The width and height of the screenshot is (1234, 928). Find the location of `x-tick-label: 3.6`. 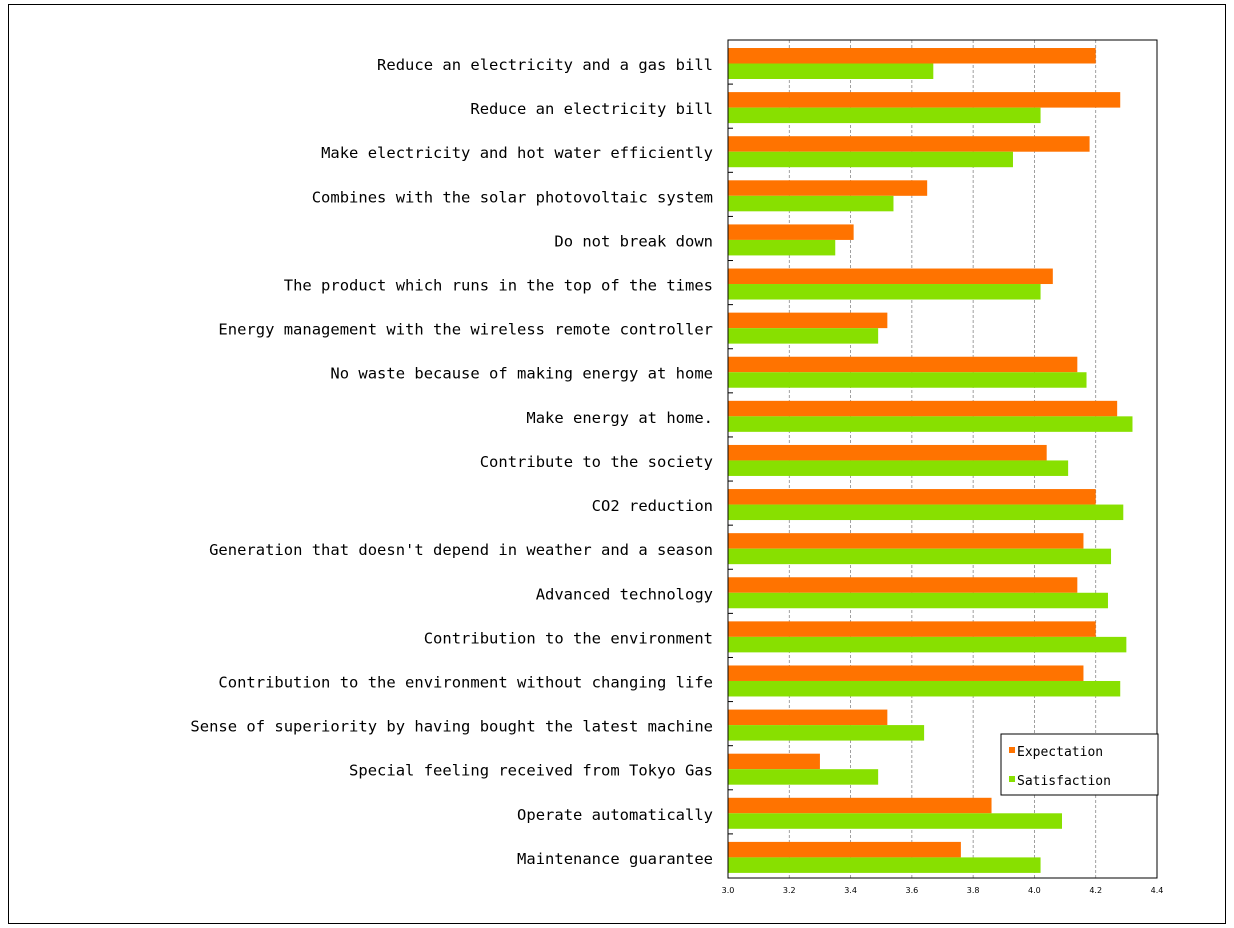

x-tick-label: 3.6 is located at coordinates (911, 890).